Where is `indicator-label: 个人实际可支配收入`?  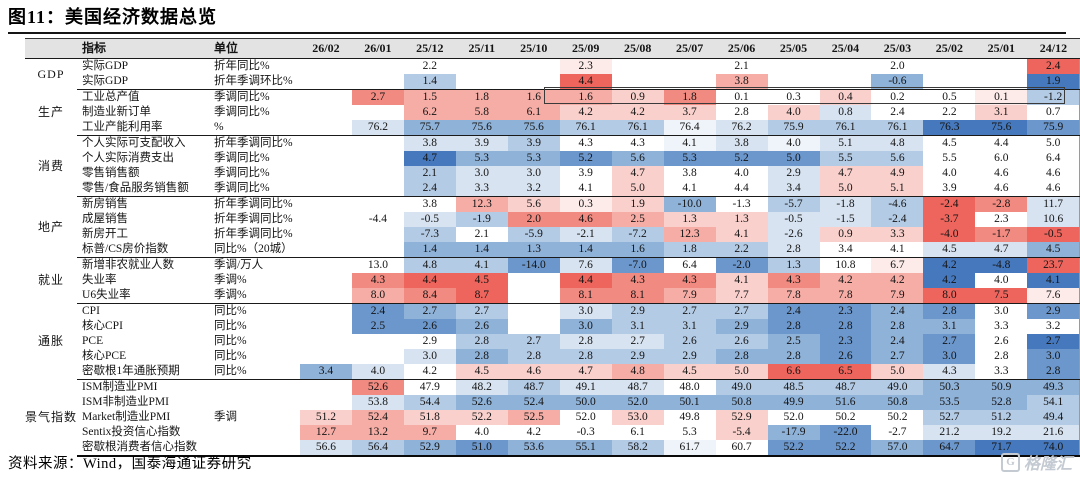
indicator-label: 个人实际可支配收入 is located at coordinates (134, 143).